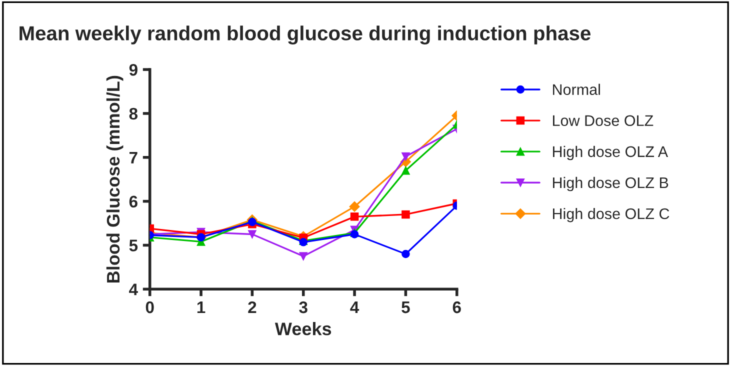 The height and width of the screenshot is (366, 731). I want to click on y-axis-title: Blood Glucose (mmol/L), so click(115, 179).